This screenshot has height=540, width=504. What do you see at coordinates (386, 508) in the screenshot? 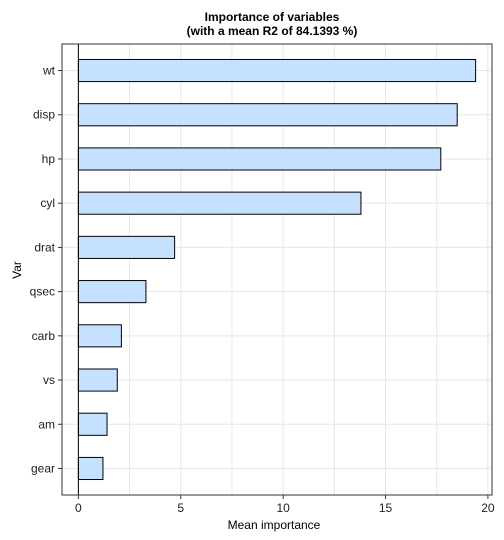
I see `x-tick-label: 15` at bounding box center [386, 508].